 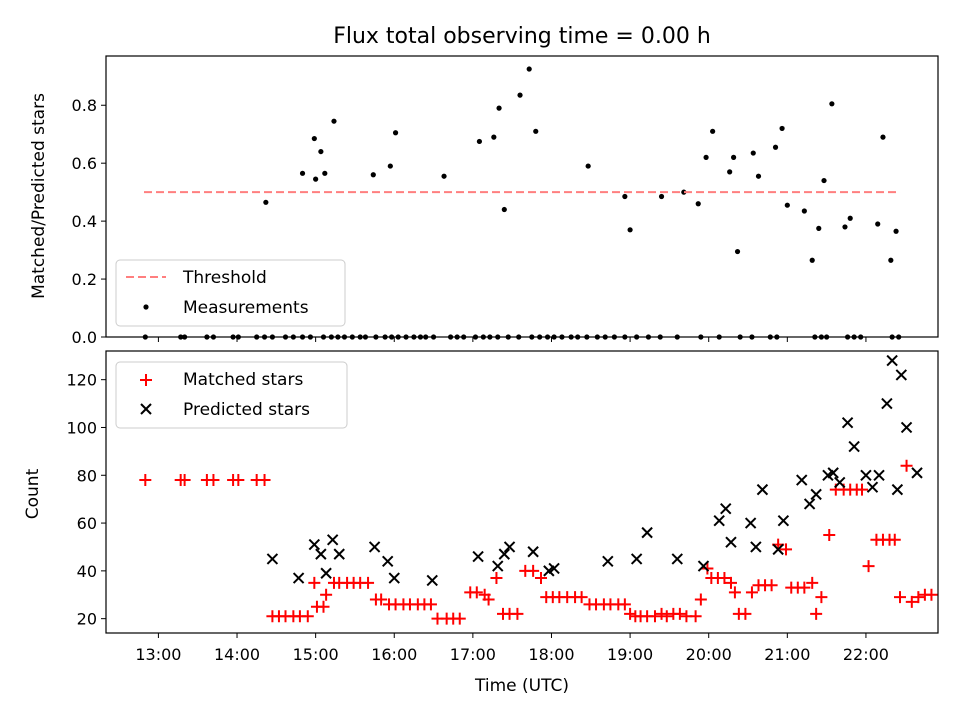 What do you see at coordinates (316, 654) in the screenshot?
I see `bottom-x-tick-label: 15:00` at bounding box center [316, 654].